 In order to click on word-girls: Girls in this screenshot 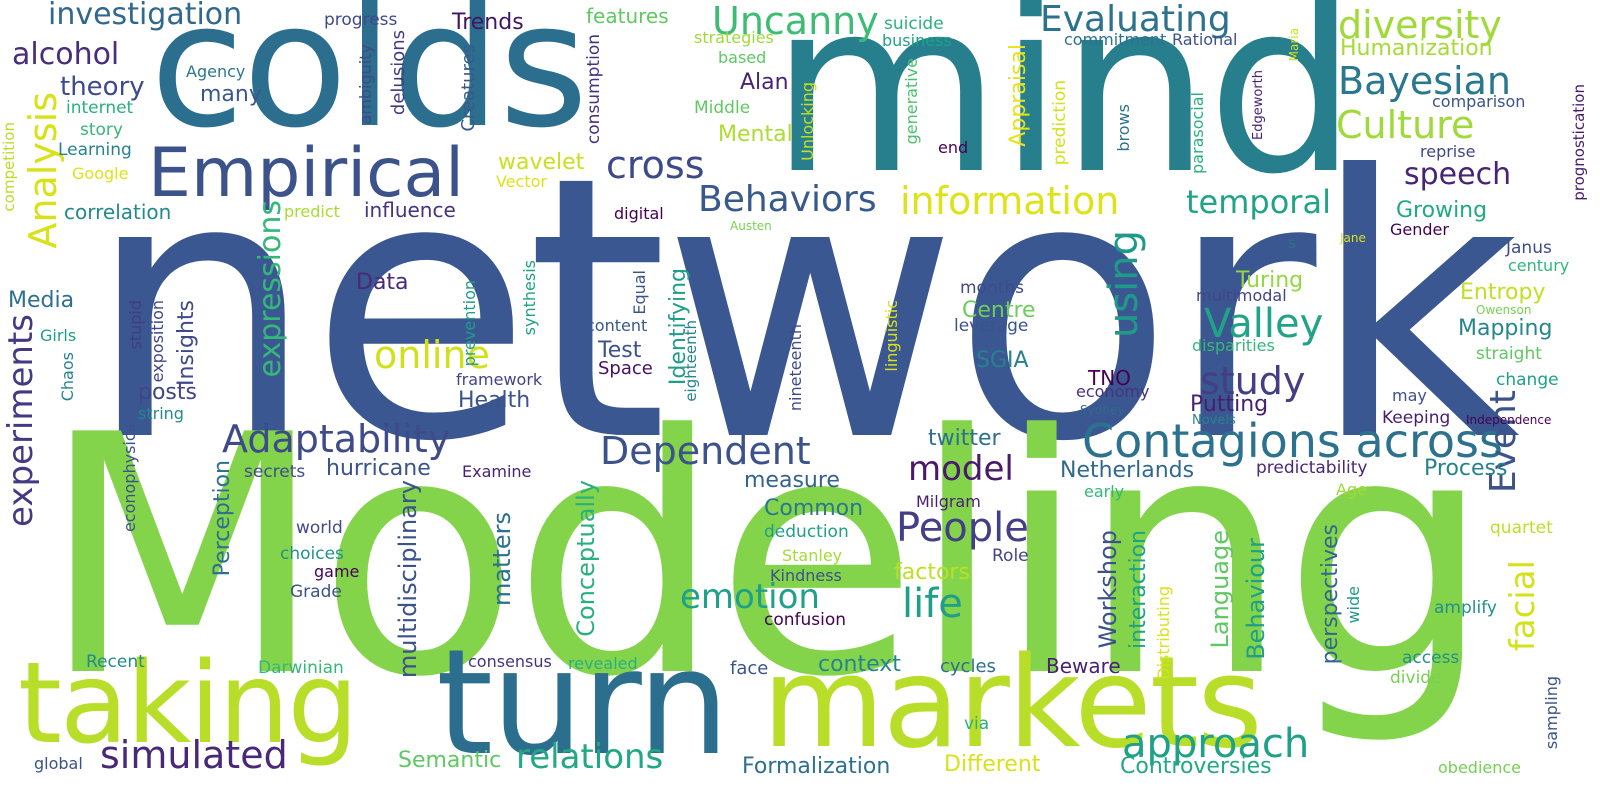, I will do `click(58, 335)`.